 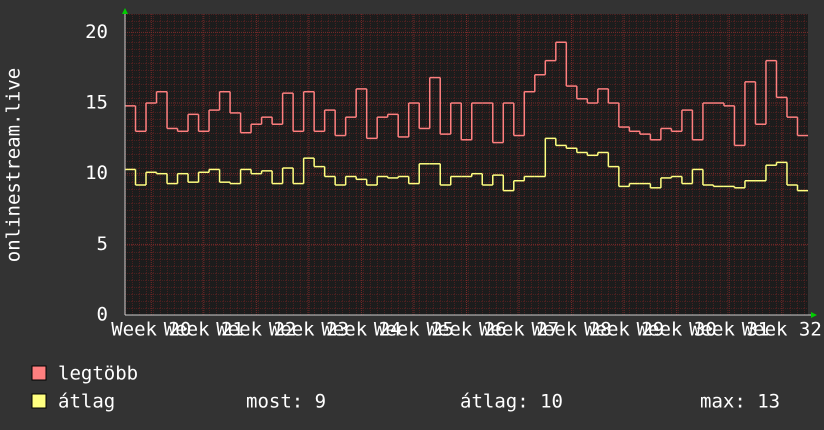 I want to click on y-axis-title: onlinestream.live, so click(x=14, y=165).